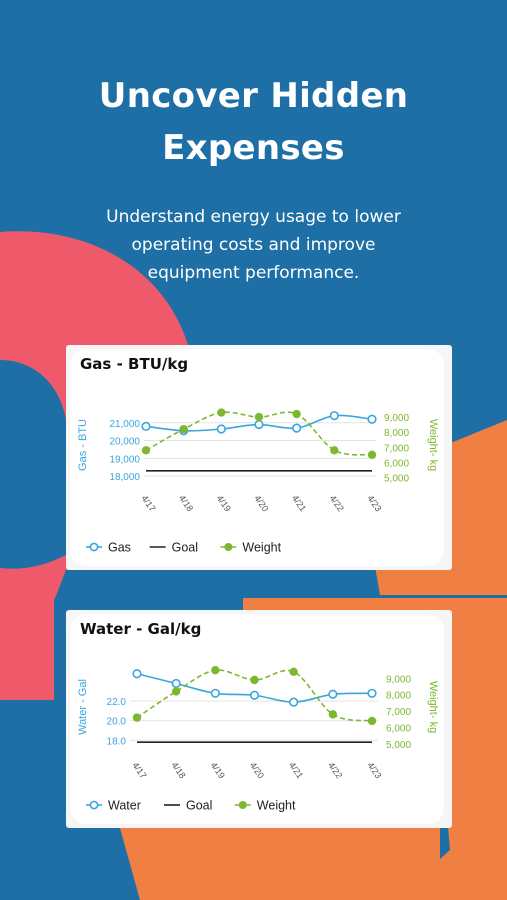  What do you see at coordinates (83, 445) in the screenshot?
I see `y-axis-label: Gas - BTU` at bounding box center [83, 445].